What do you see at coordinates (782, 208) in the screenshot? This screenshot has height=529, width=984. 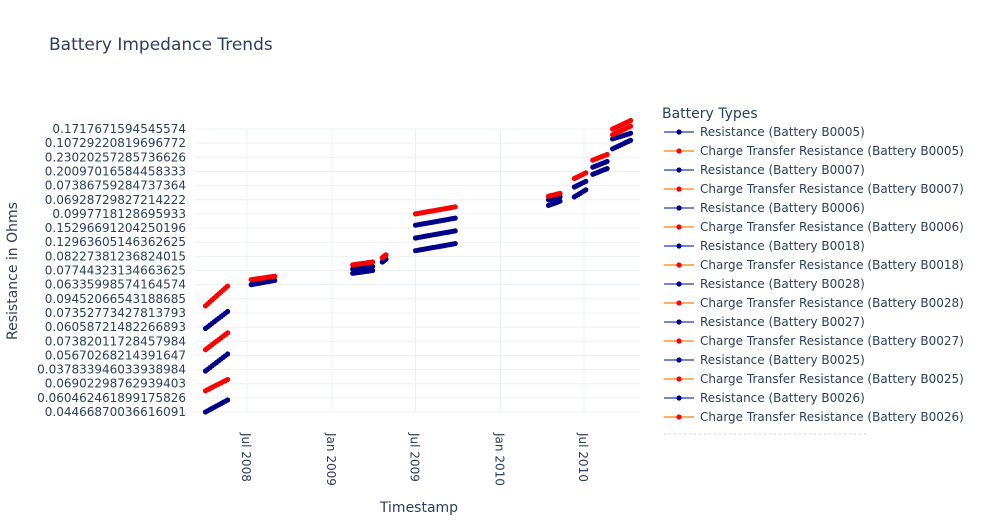 I see `legend-label: Resistance (Battery B0006)` at bounding box center [782, 208].